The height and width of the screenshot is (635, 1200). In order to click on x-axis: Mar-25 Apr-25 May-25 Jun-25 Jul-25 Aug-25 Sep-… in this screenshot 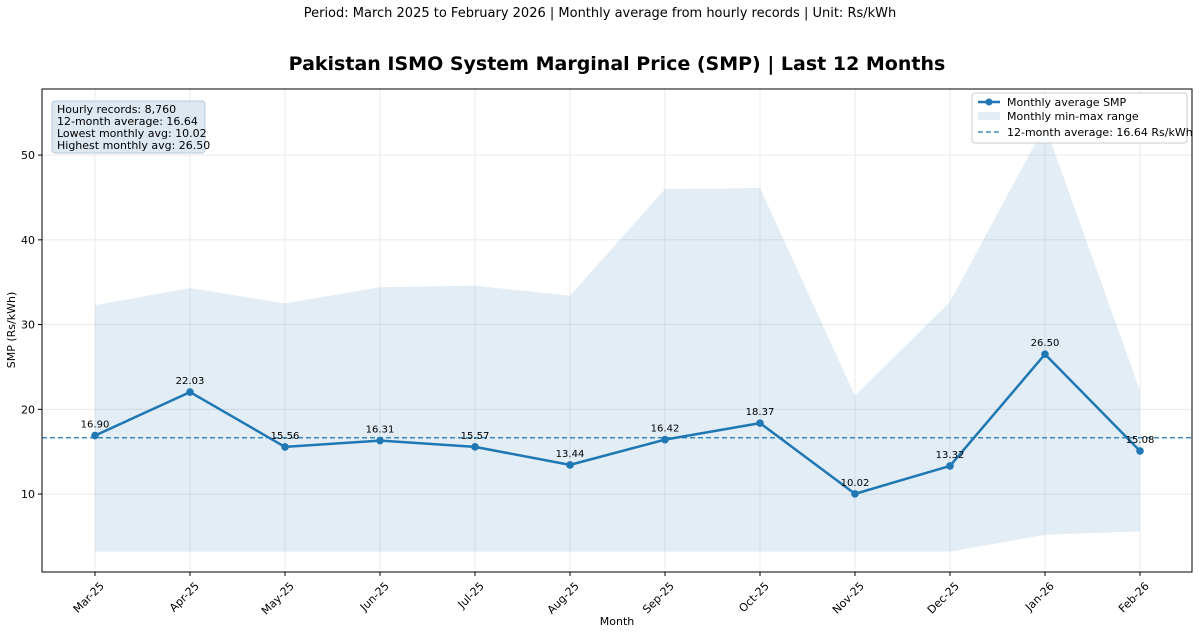, I will do `click(611, 594)`.